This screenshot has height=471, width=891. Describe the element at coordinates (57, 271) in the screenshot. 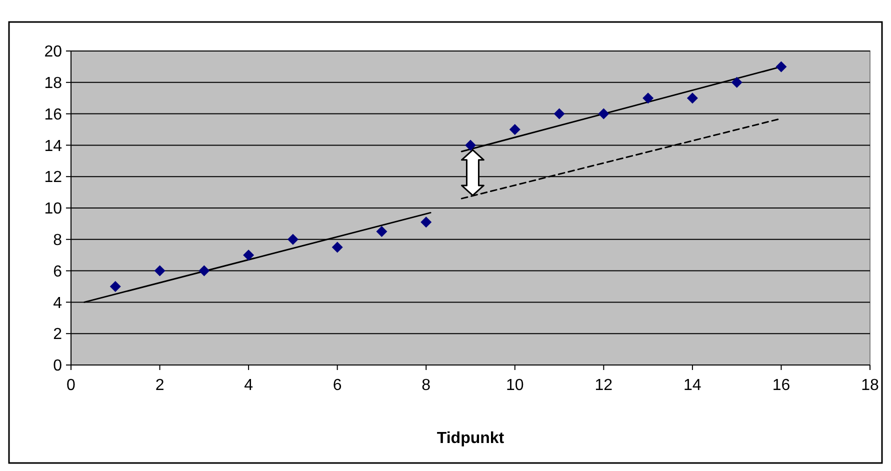

I see `y-tick-label: 6` at that location.